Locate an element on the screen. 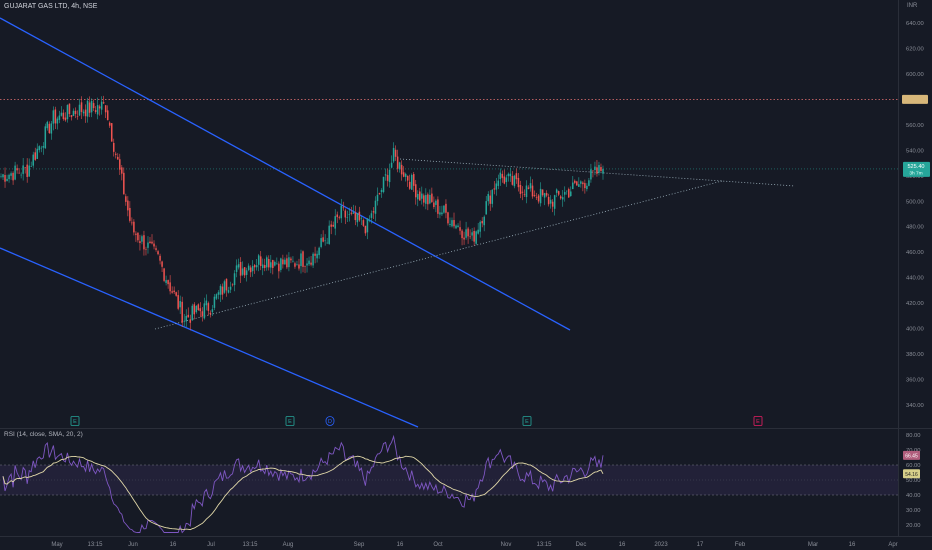 This screenshot has height=550, width=932. rsi-tick-label: 20.00 is located at coordinates (913, 526).